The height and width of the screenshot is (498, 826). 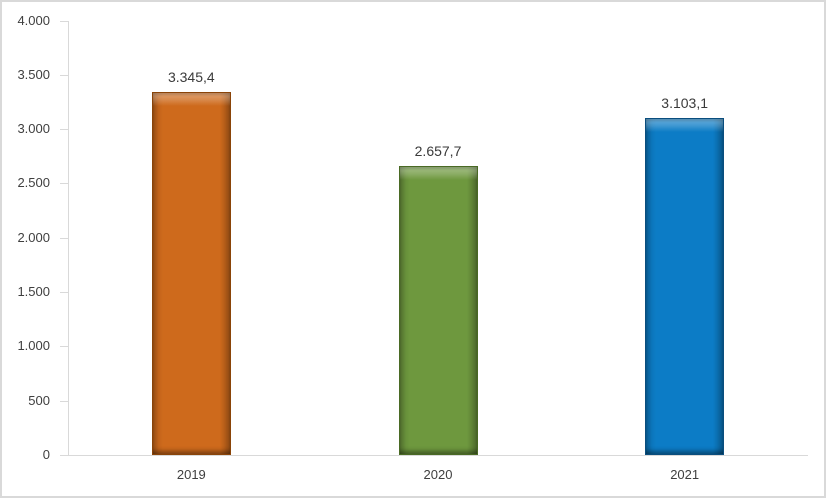 What do you see at coordinates (438, 474) in the screenshot?
I see `x-tick-label: 2020` at bounding box center [438, 474].